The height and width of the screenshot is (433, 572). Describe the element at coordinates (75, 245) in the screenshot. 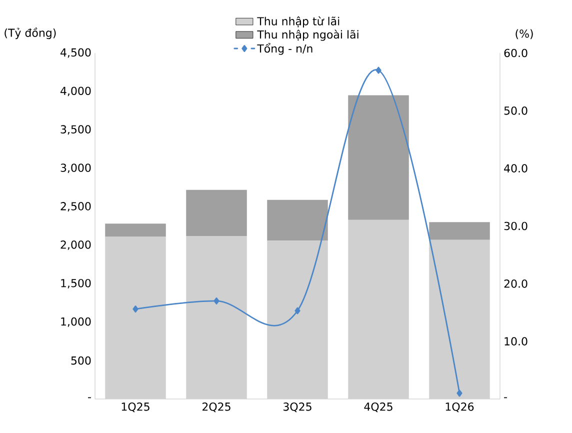

I see `y-tick-label: 2,000` at that location.